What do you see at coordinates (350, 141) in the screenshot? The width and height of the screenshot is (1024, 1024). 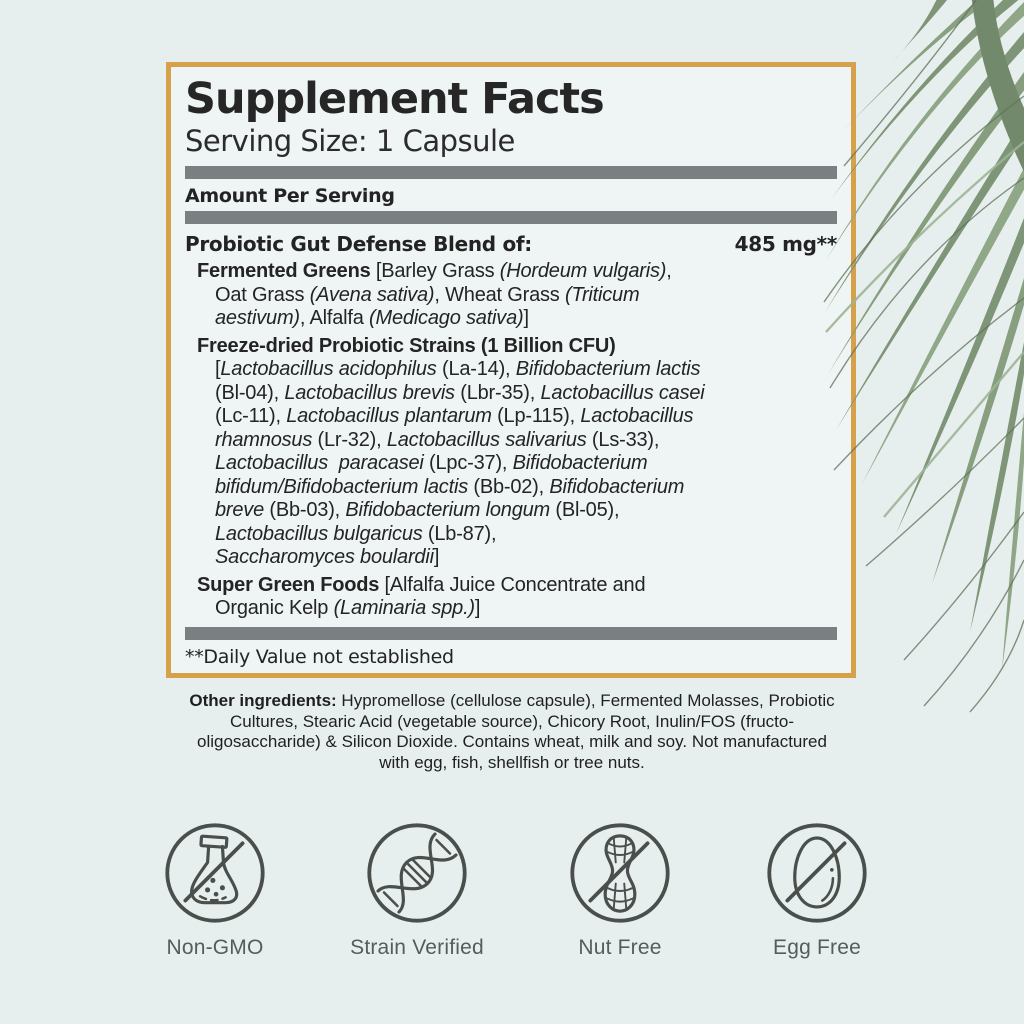 I see `serving-size: Serving Size: 1 Capsule` at bounding box center [350, 141].